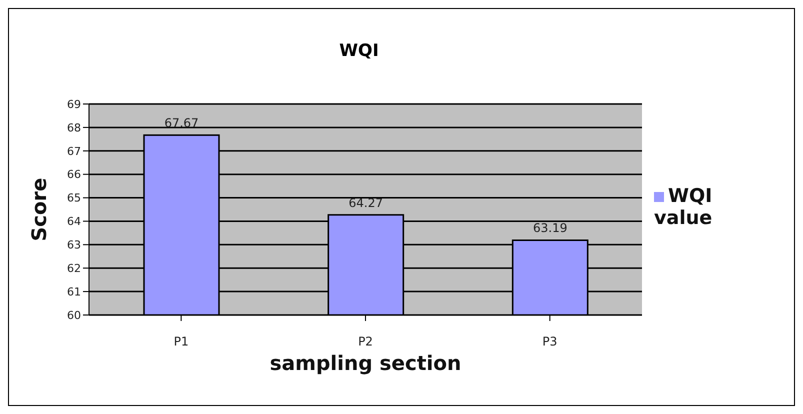 This screenshot has width=803, height=414. I want to click on y-tick-label: 63, so click(74, 245).